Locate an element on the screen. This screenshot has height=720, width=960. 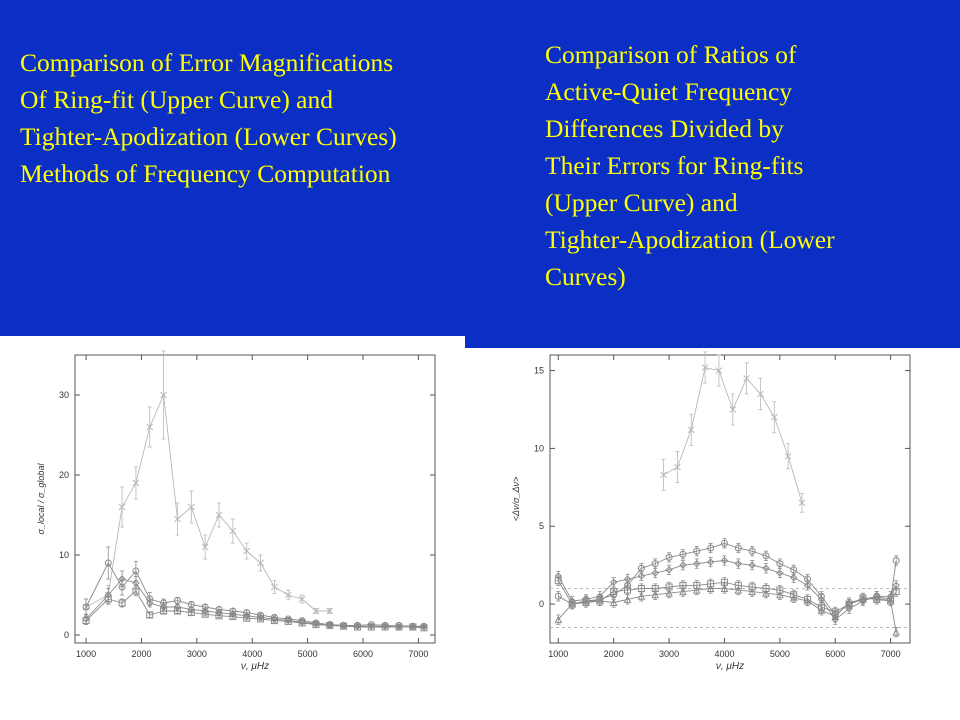
left-chart-x-tick-label: 3000 is located at coordinates (197, 654).